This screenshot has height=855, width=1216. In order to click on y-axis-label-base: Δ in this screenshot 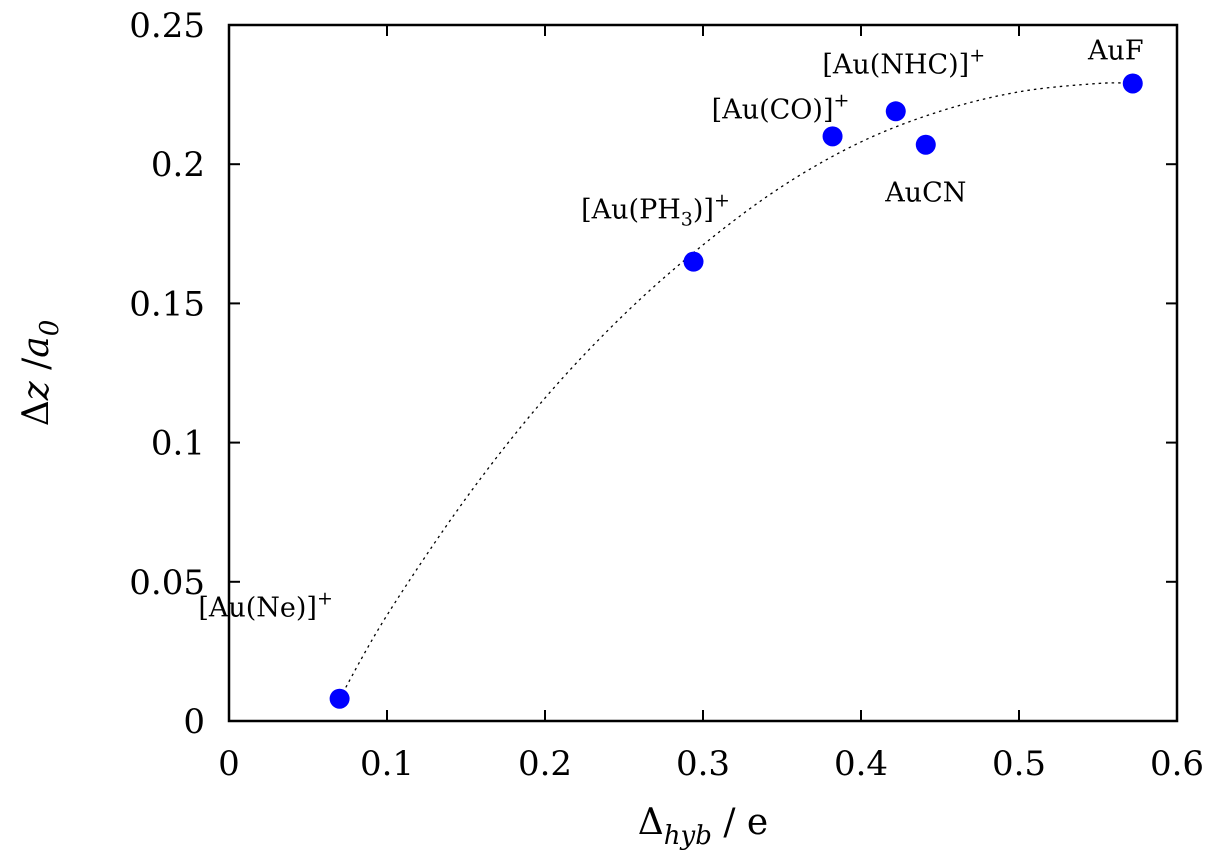, I will do `click(36, 413)`.